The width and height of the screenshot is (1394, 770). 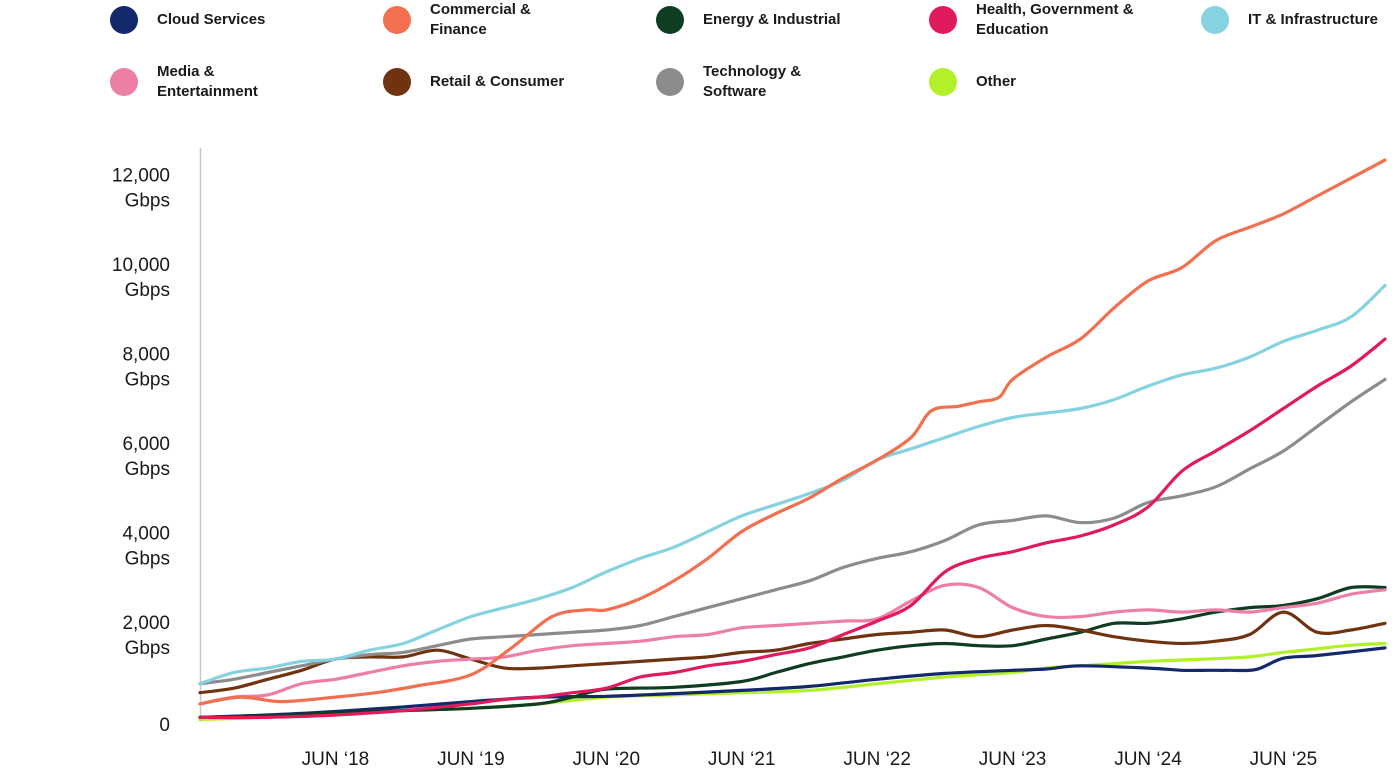 I want to click on y-tick-label: 12,000 Gbps, so click(x=141, y=189).